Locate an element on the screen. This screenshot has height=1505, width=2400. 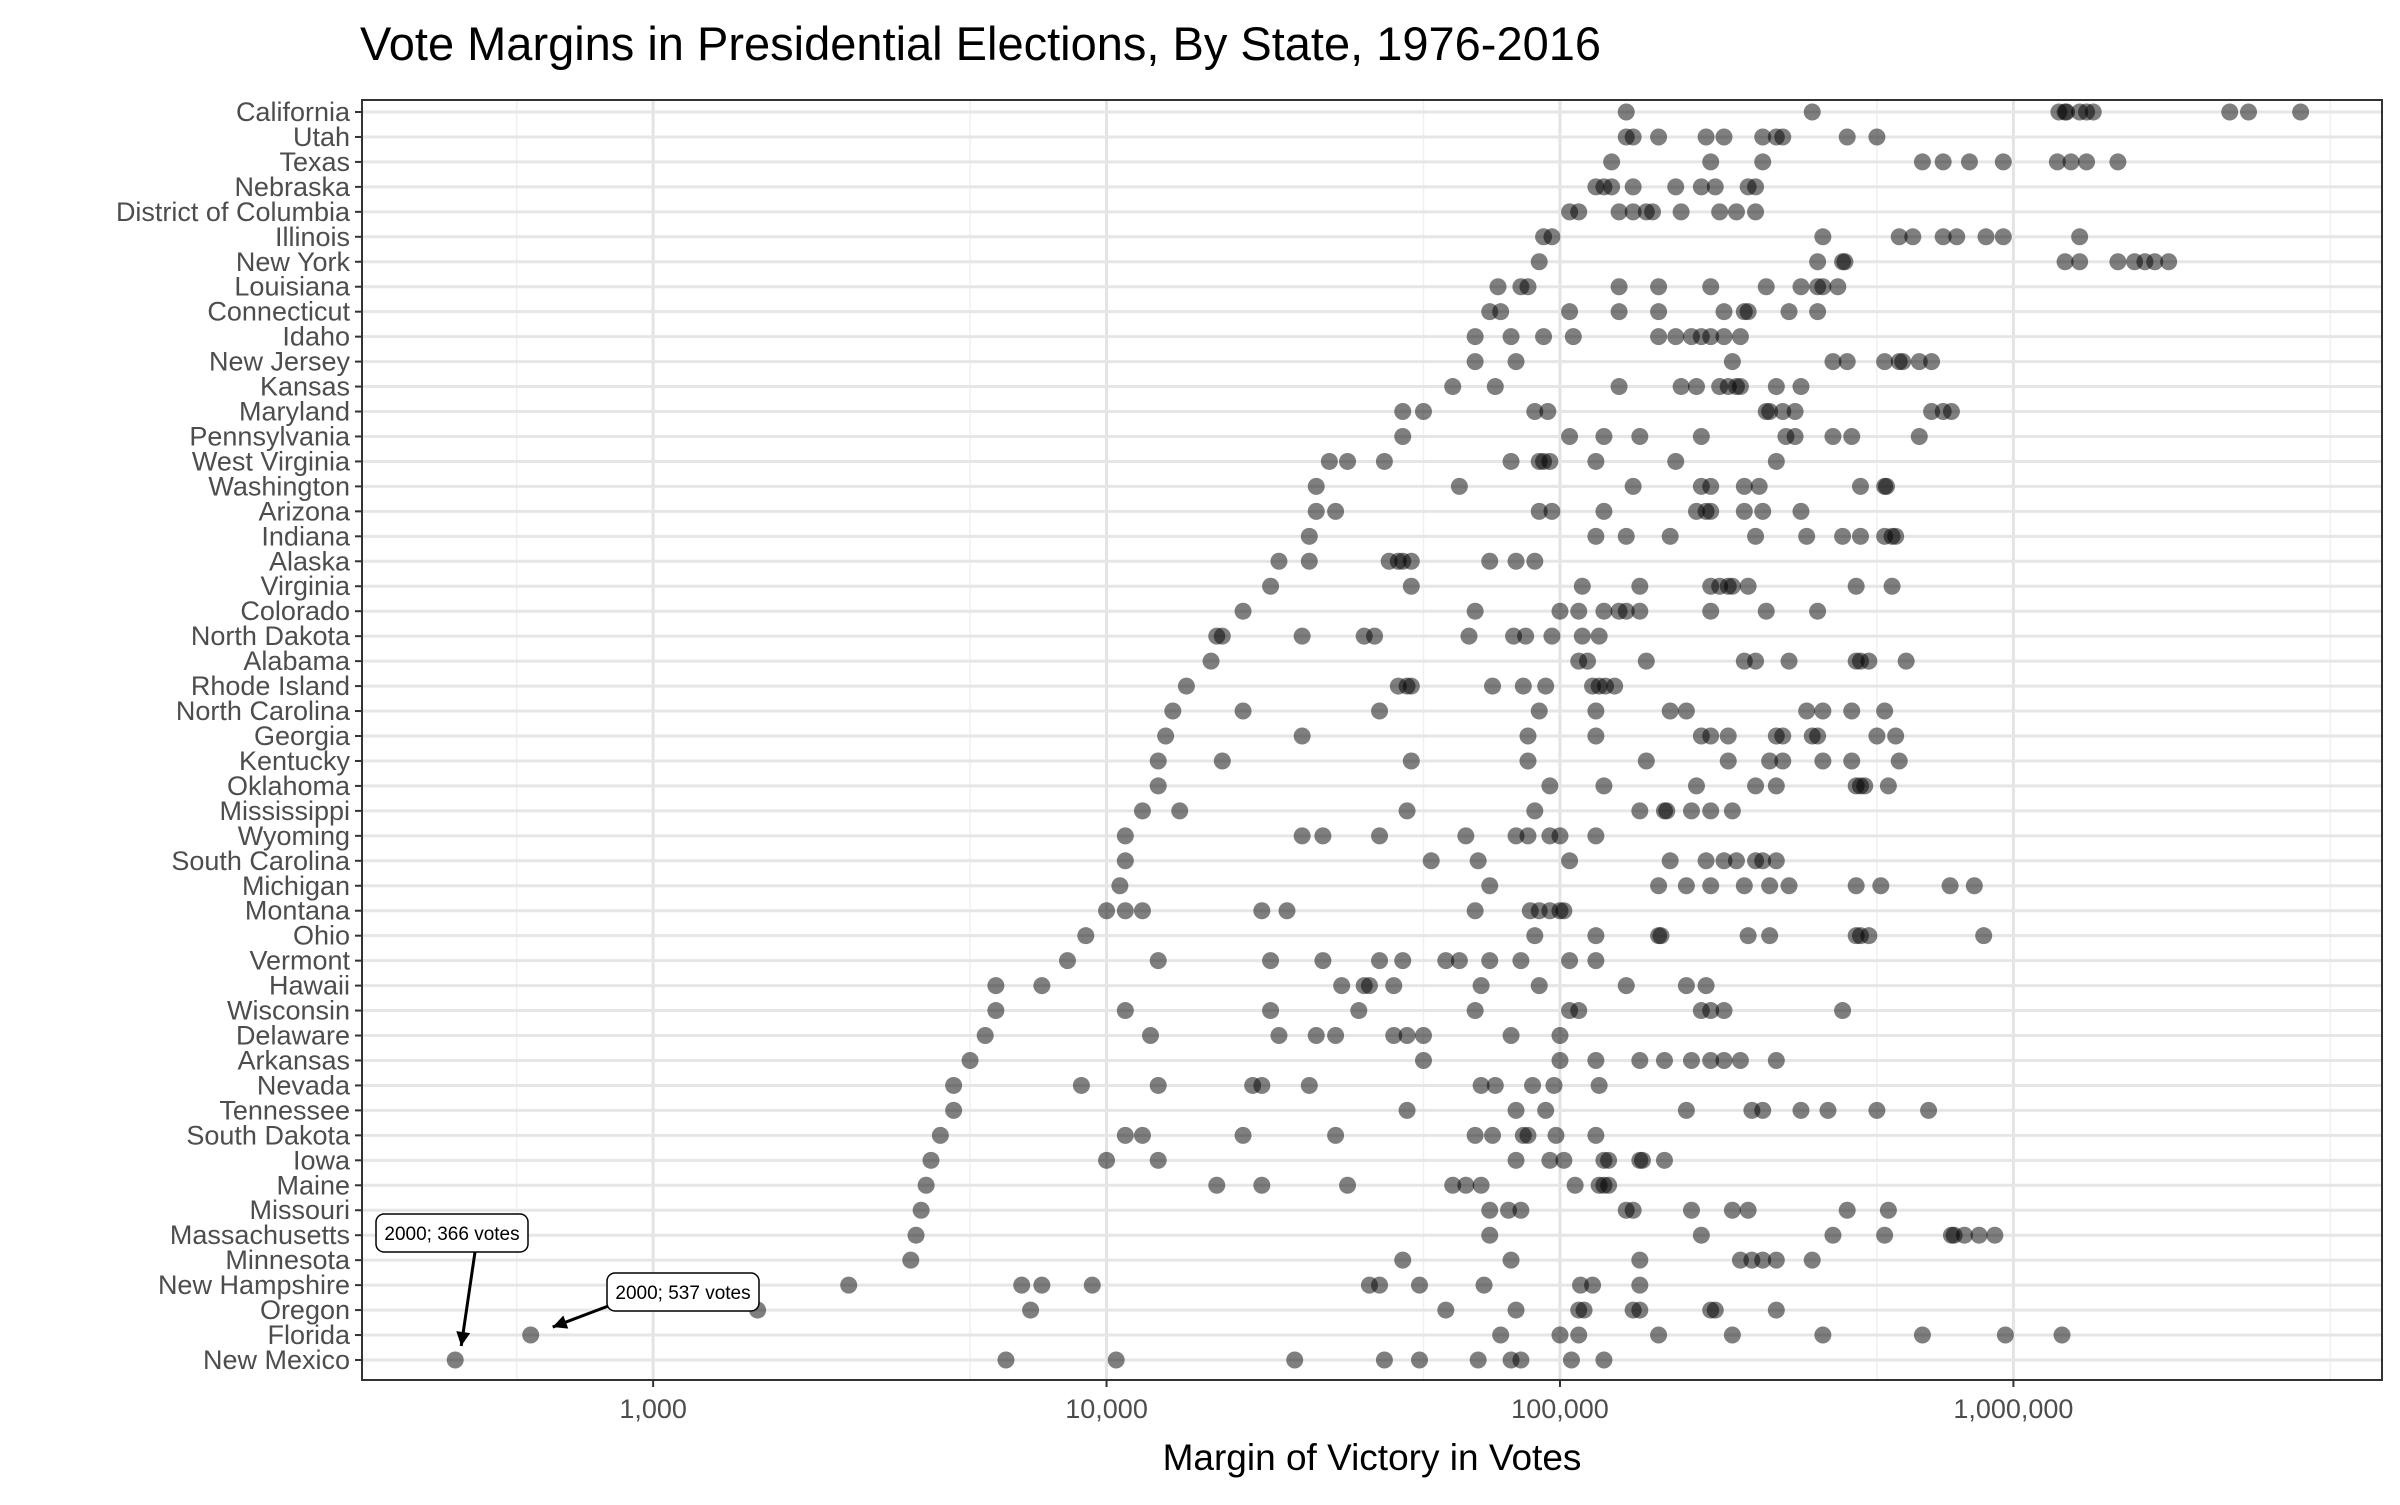
y-tick-label: Wyoming is located at coordinates (294, 836).